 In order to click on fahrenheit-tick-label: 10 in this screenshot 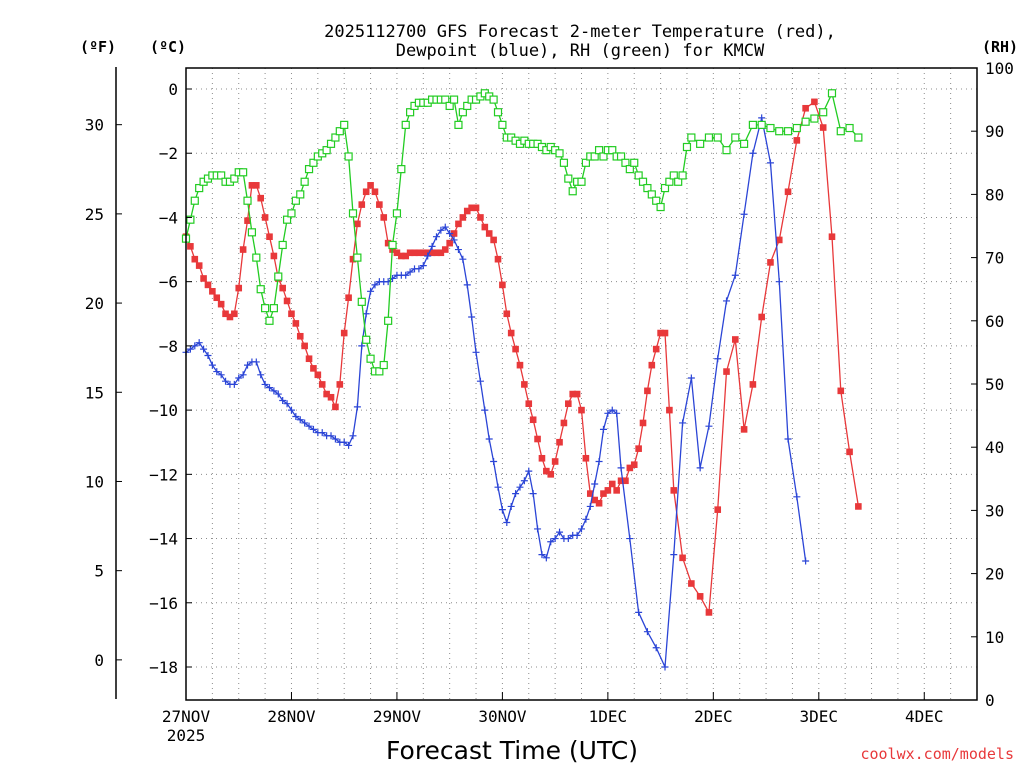, I will do `click(94, 481)`.